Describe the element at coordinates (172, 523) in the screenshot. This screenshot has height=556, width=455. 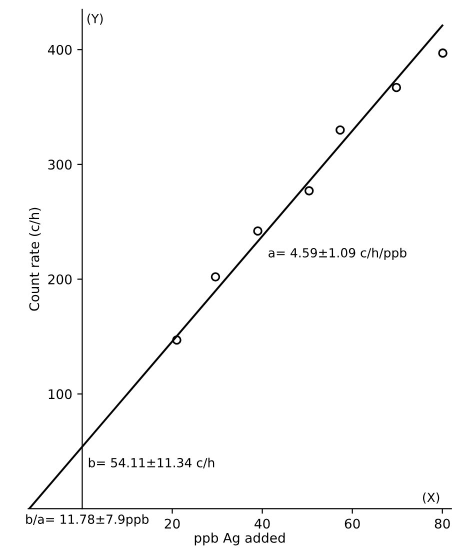
I see `x-tick-label: 20` at that location.